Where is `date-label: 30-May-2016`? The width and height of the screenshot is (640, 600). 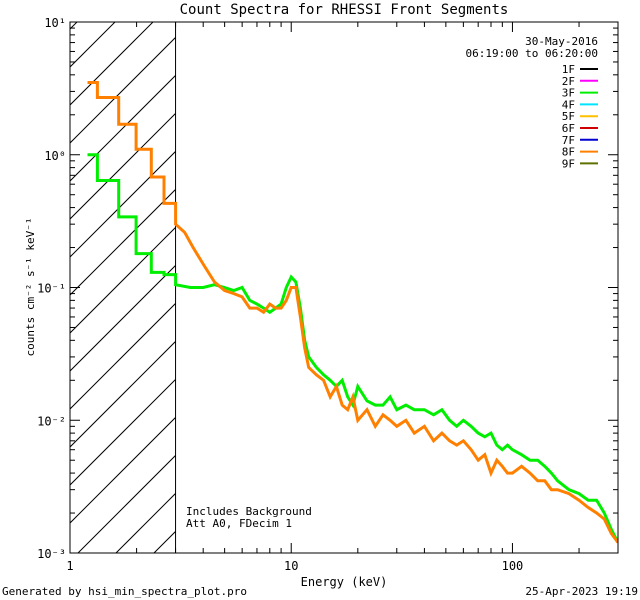 date-label: 30-May-2016 is located at coordinates (561, 41).